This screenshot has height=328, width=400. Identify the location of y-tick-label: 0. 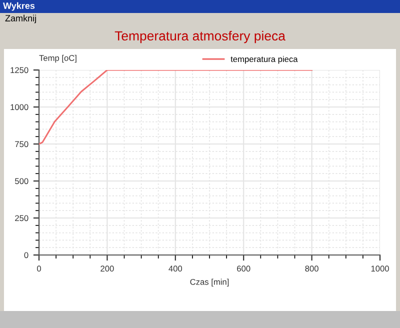
(26, 255).